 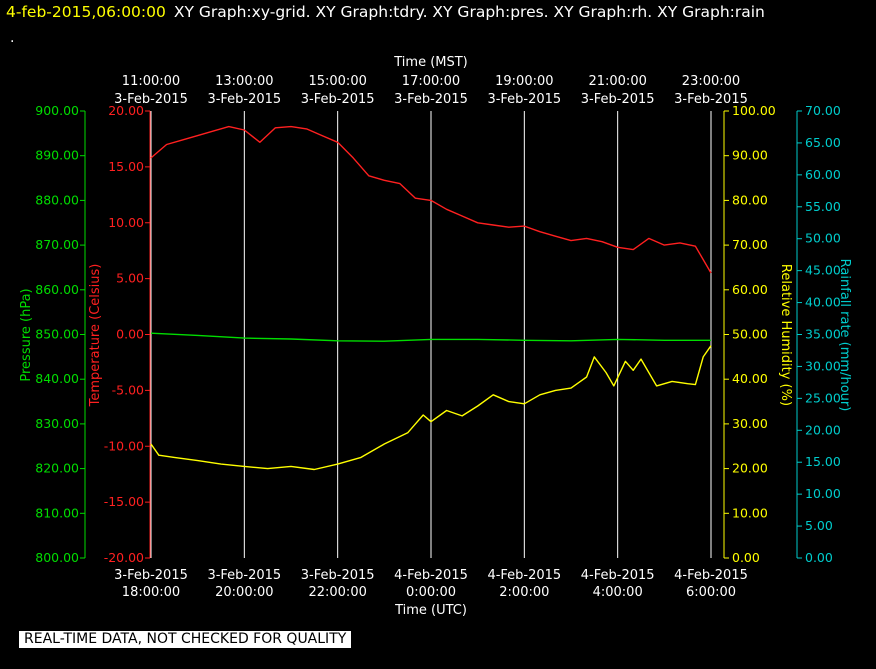 What do you see at coordinates (750, 199) in the screenshot?
I see `humidity-tick-label: 80.00` at bounding box center [750, 199].